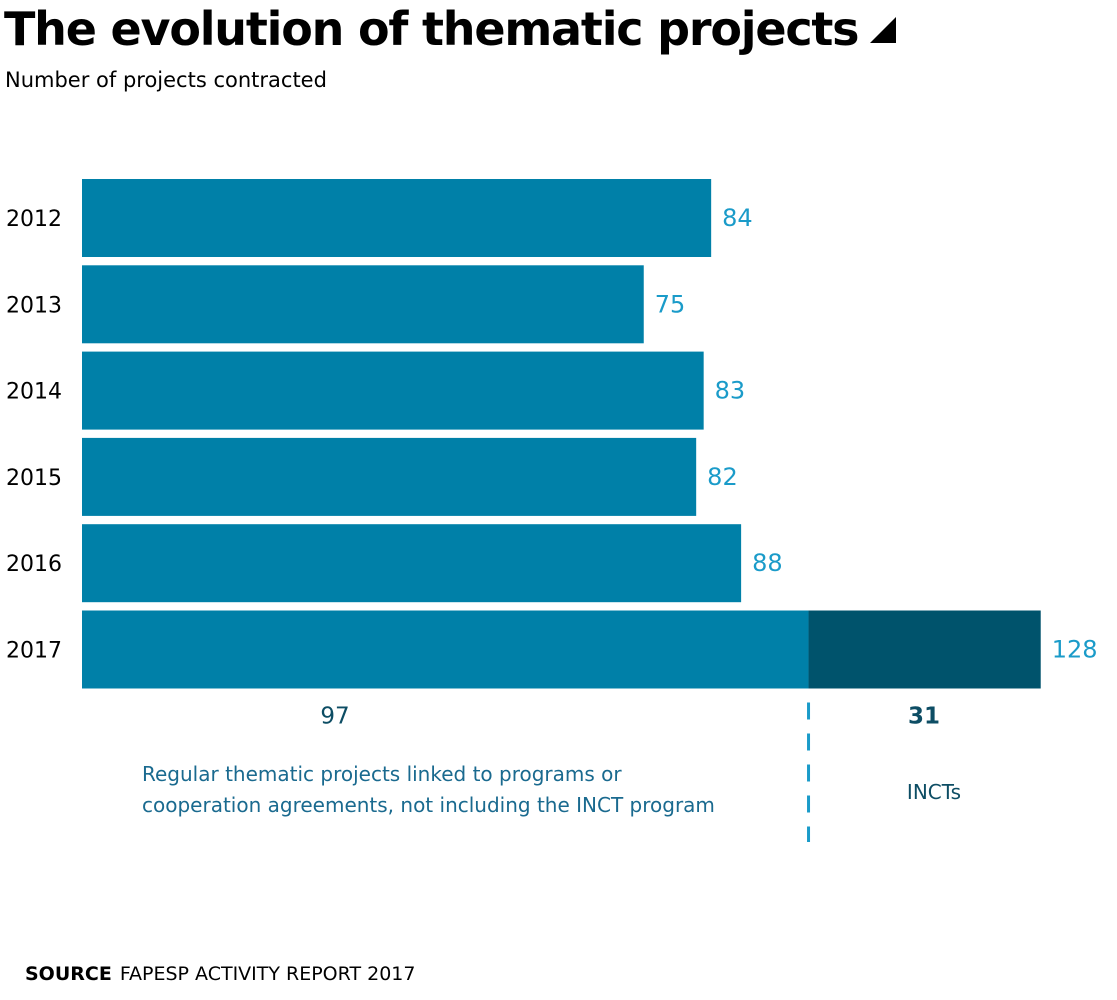  What do you see at coordinates (670, 304) in the screenshot?
I see `value-label-2013: 75` at bounding box center [670, 304].